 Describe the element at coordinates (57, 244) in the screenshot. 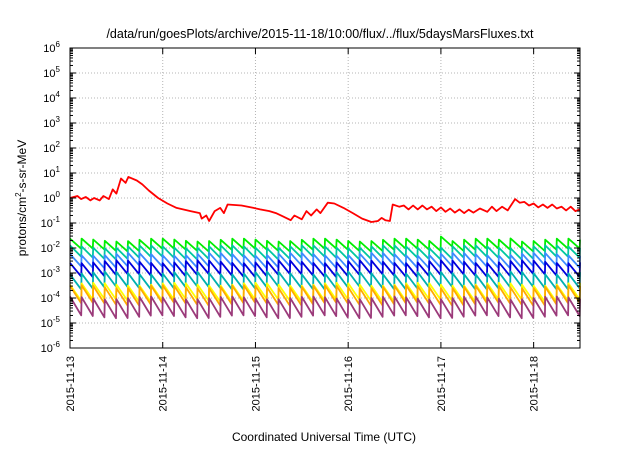

I see `y-tick-label-exp: -2` at that location.